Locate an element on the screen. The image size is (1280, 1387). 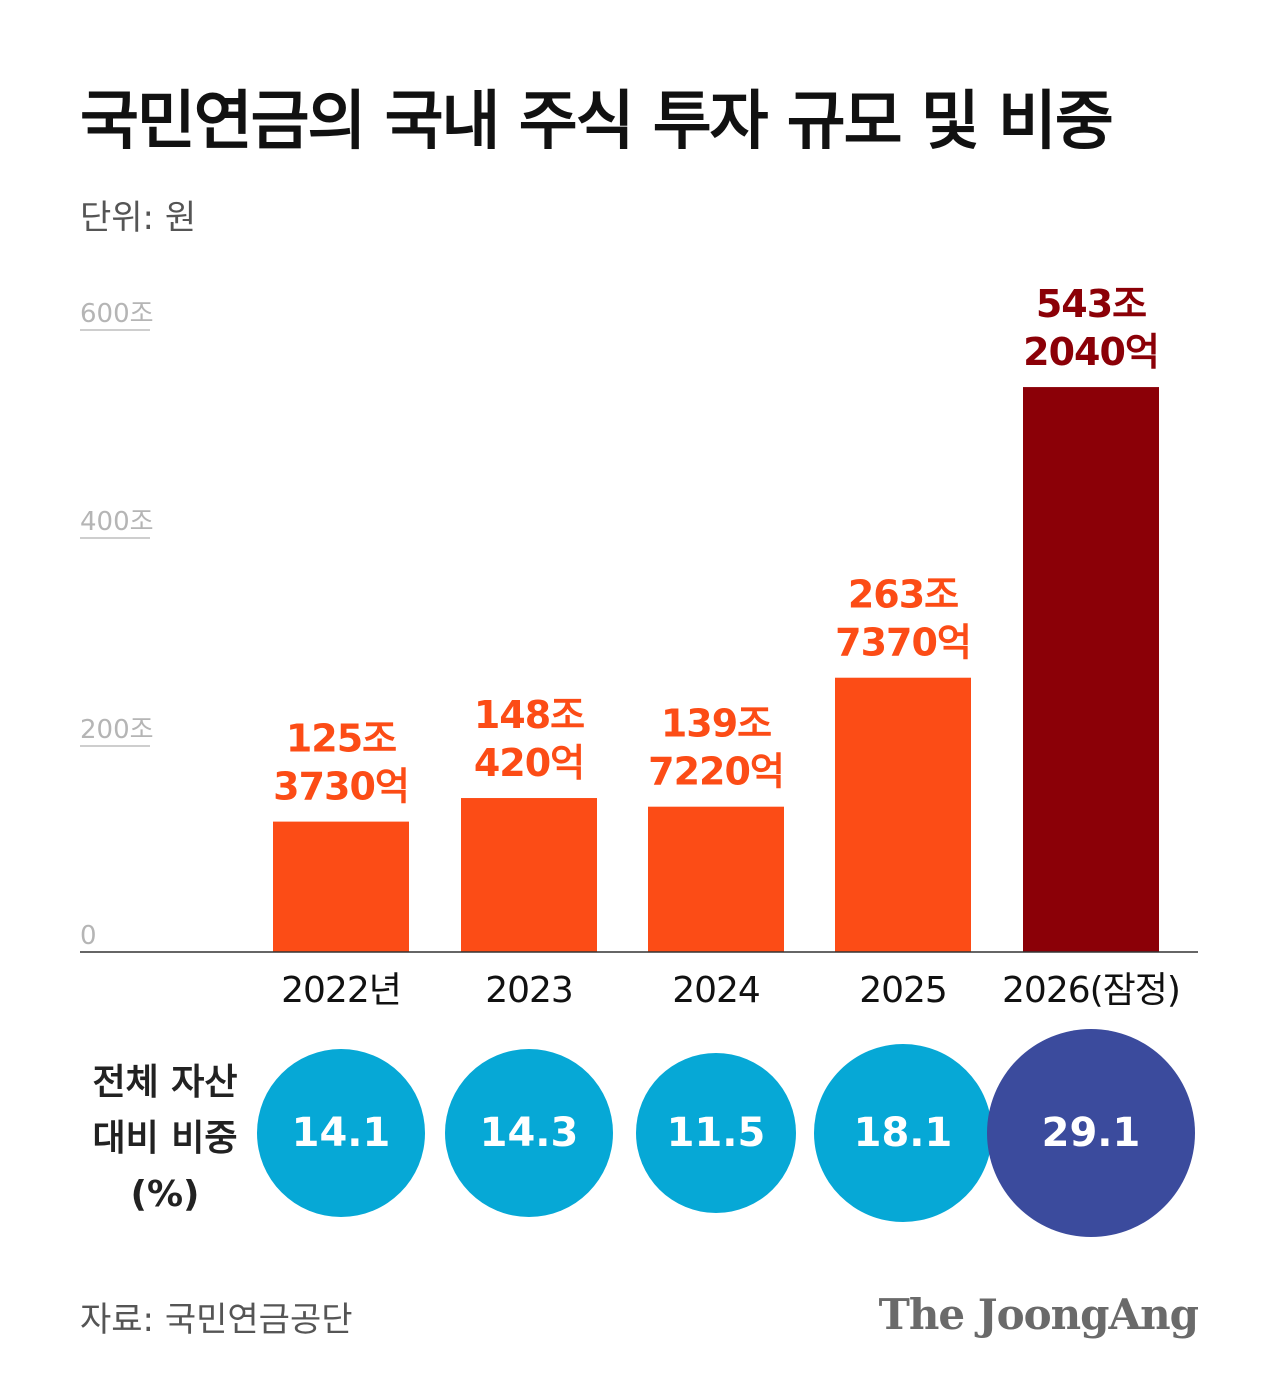
share-value: 14.3 is located at coordinates (529, 1132).